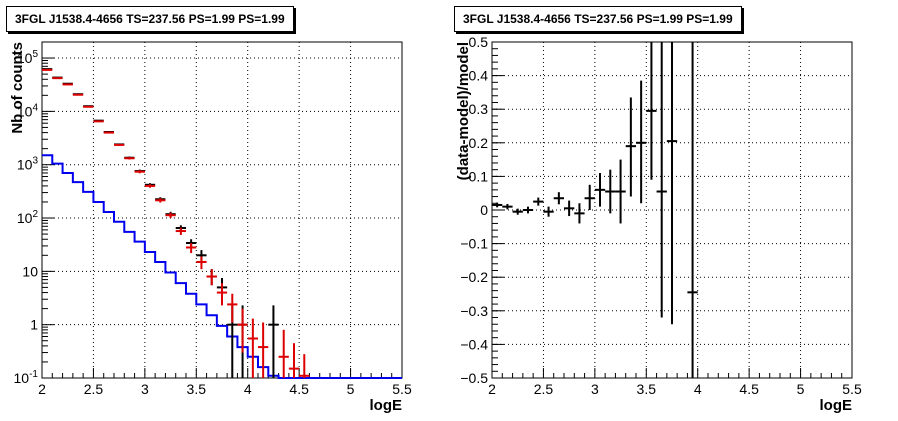 The height and width of the screenshot is (421, 898). What do you see at coordinates (34, 325) in the screenshot?
I see `y-tick-label: 1` at bounding box center [34, 325].